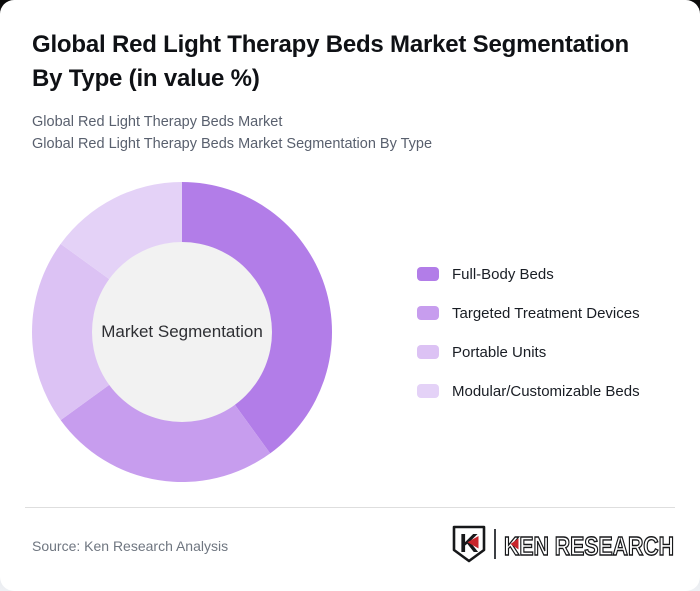 Image resolution: width=700 pixels, height=591 pixels. Describe the element at coordinates (546, 313) in the screenshot. I see `legend-label: Targeted Treatment Devices` at that location.